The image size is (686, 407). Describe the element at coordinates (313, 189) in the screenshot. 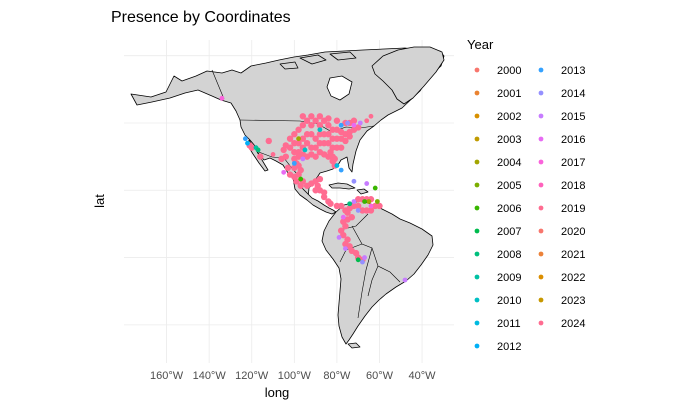

I see `data-points` at that location.